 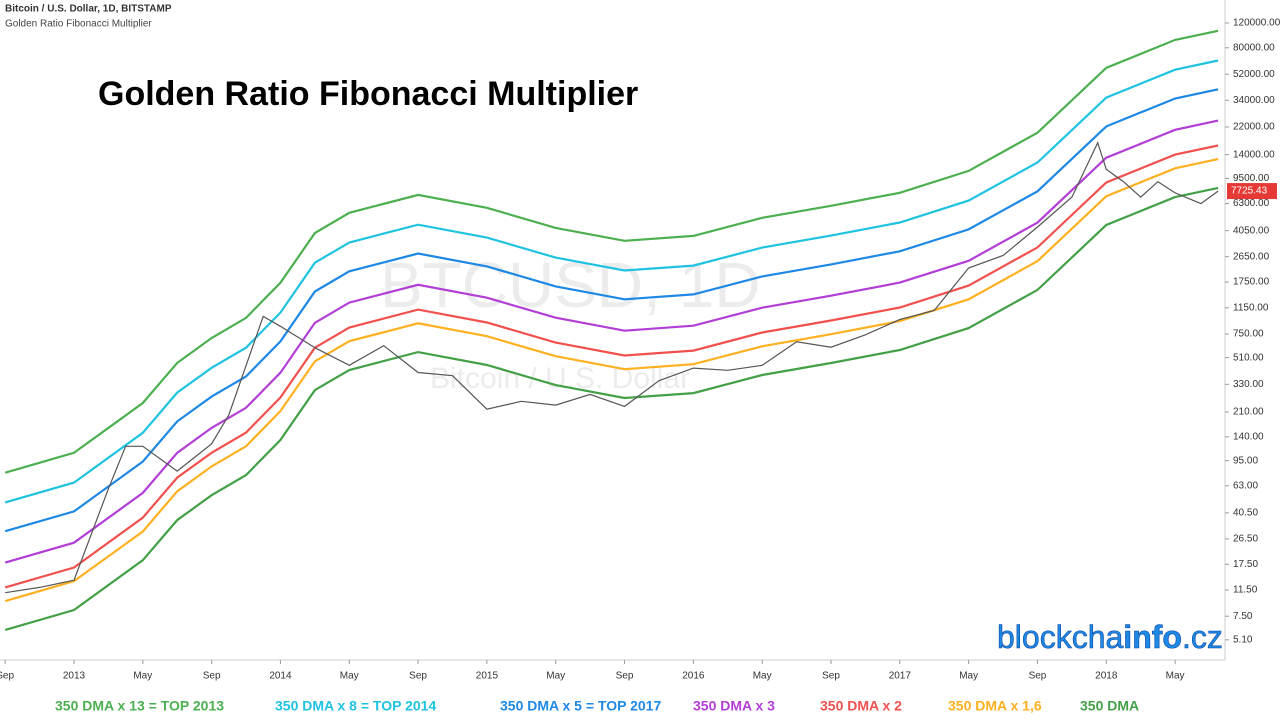 I want to click on y-tick-label: 26.50, so click(x=1245, y=538).